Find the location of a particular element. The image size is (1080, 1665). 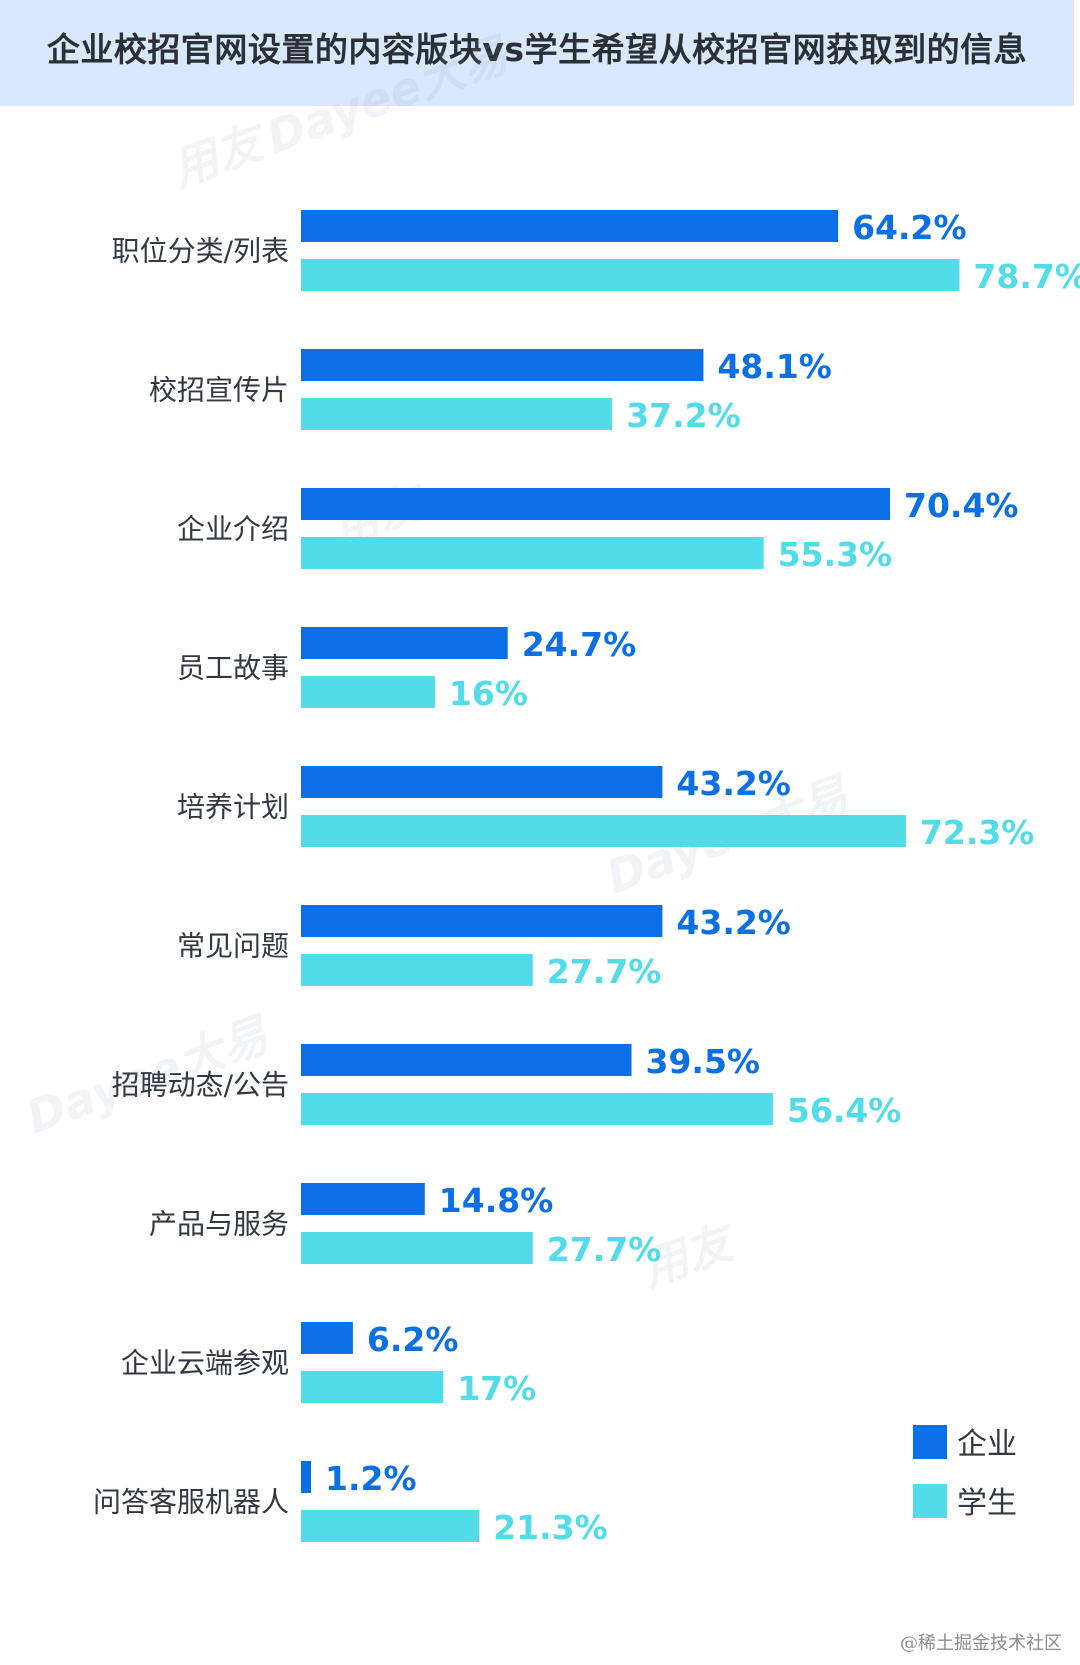

value-label-student: 16% is located at coordinates (488, 693).